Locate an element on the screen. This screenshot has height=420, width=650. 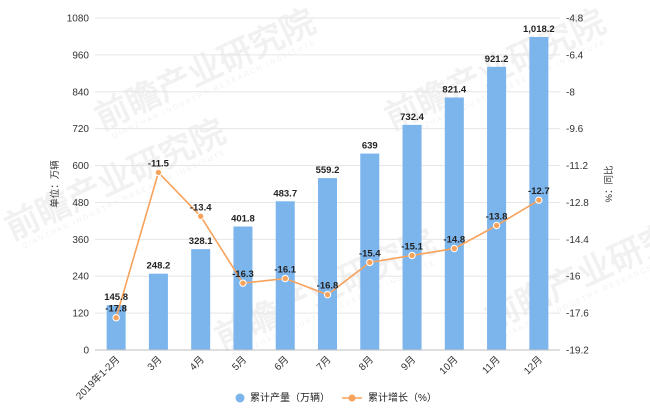
y-right-tick-label: -6.4 is located at coordinates (575, 55).